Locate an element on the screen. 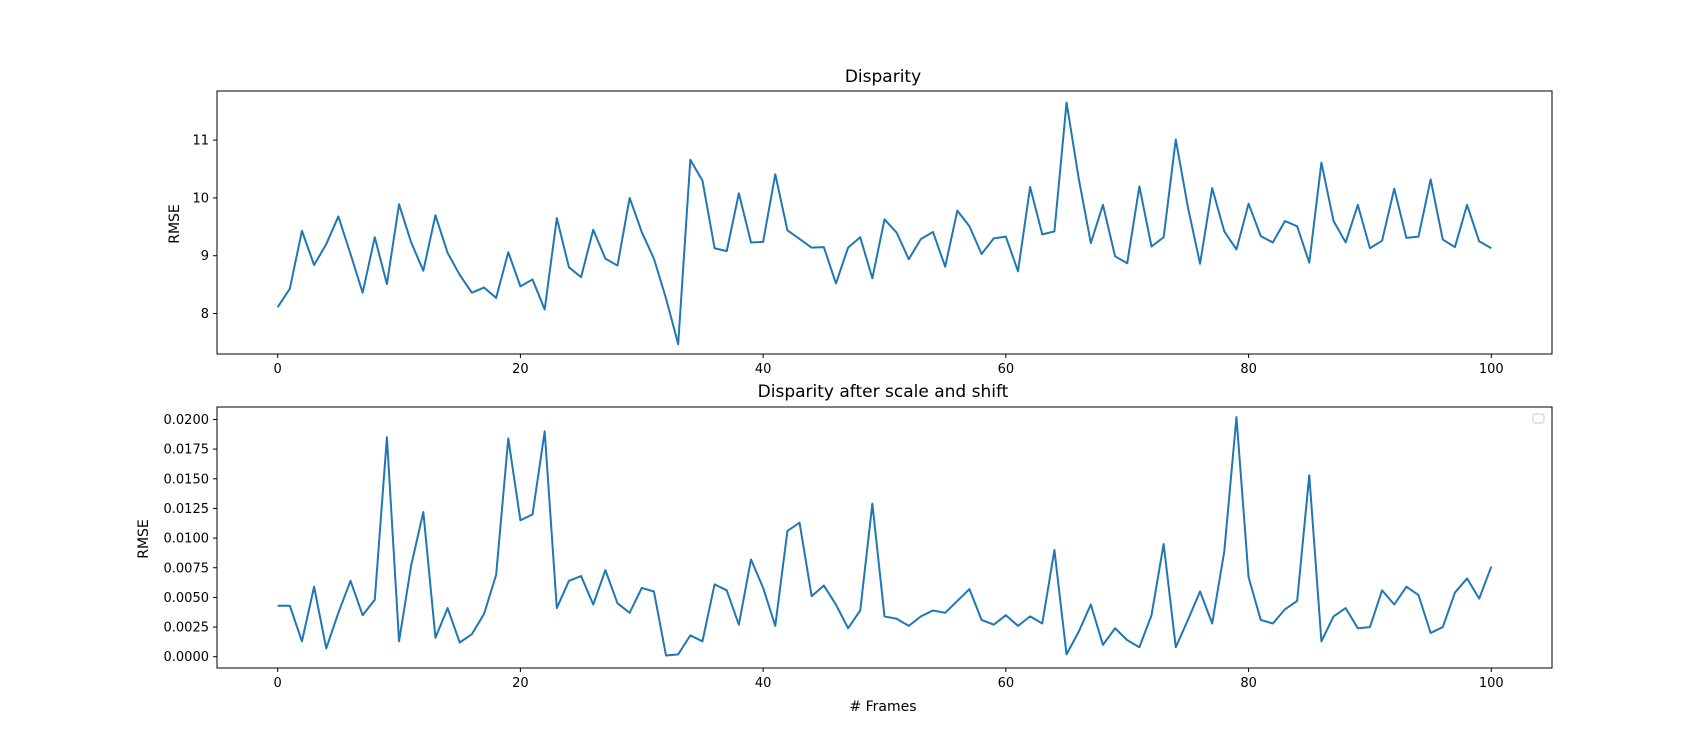  y-tick-label: 0.0075 is located at coordinates (187, 568).